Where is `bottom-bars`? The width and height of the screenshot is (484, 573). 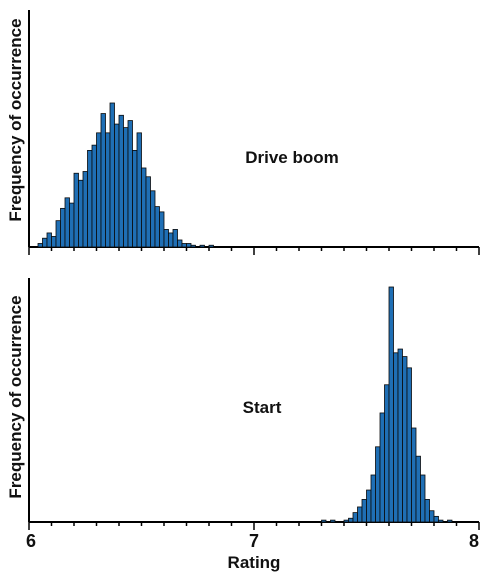
bottom-bars is located at coordinates (387, 404).